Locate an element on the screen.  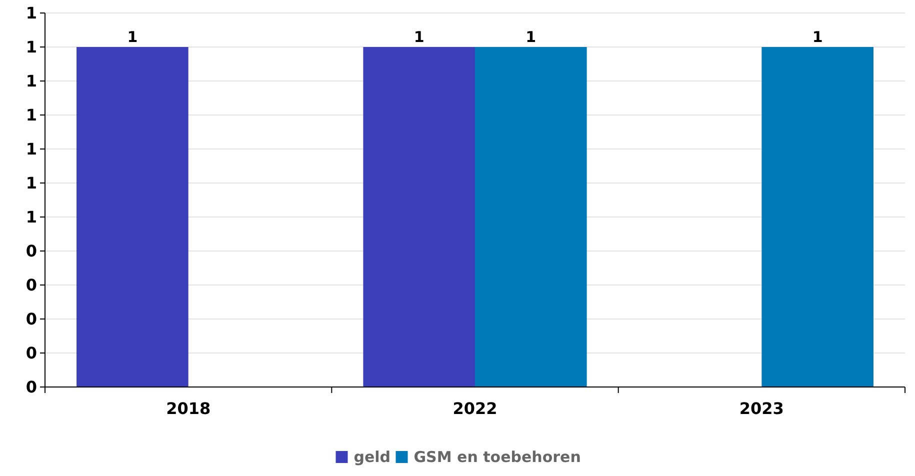
legend-label: GSM en toebehoren is located at coordinates (497, 457).